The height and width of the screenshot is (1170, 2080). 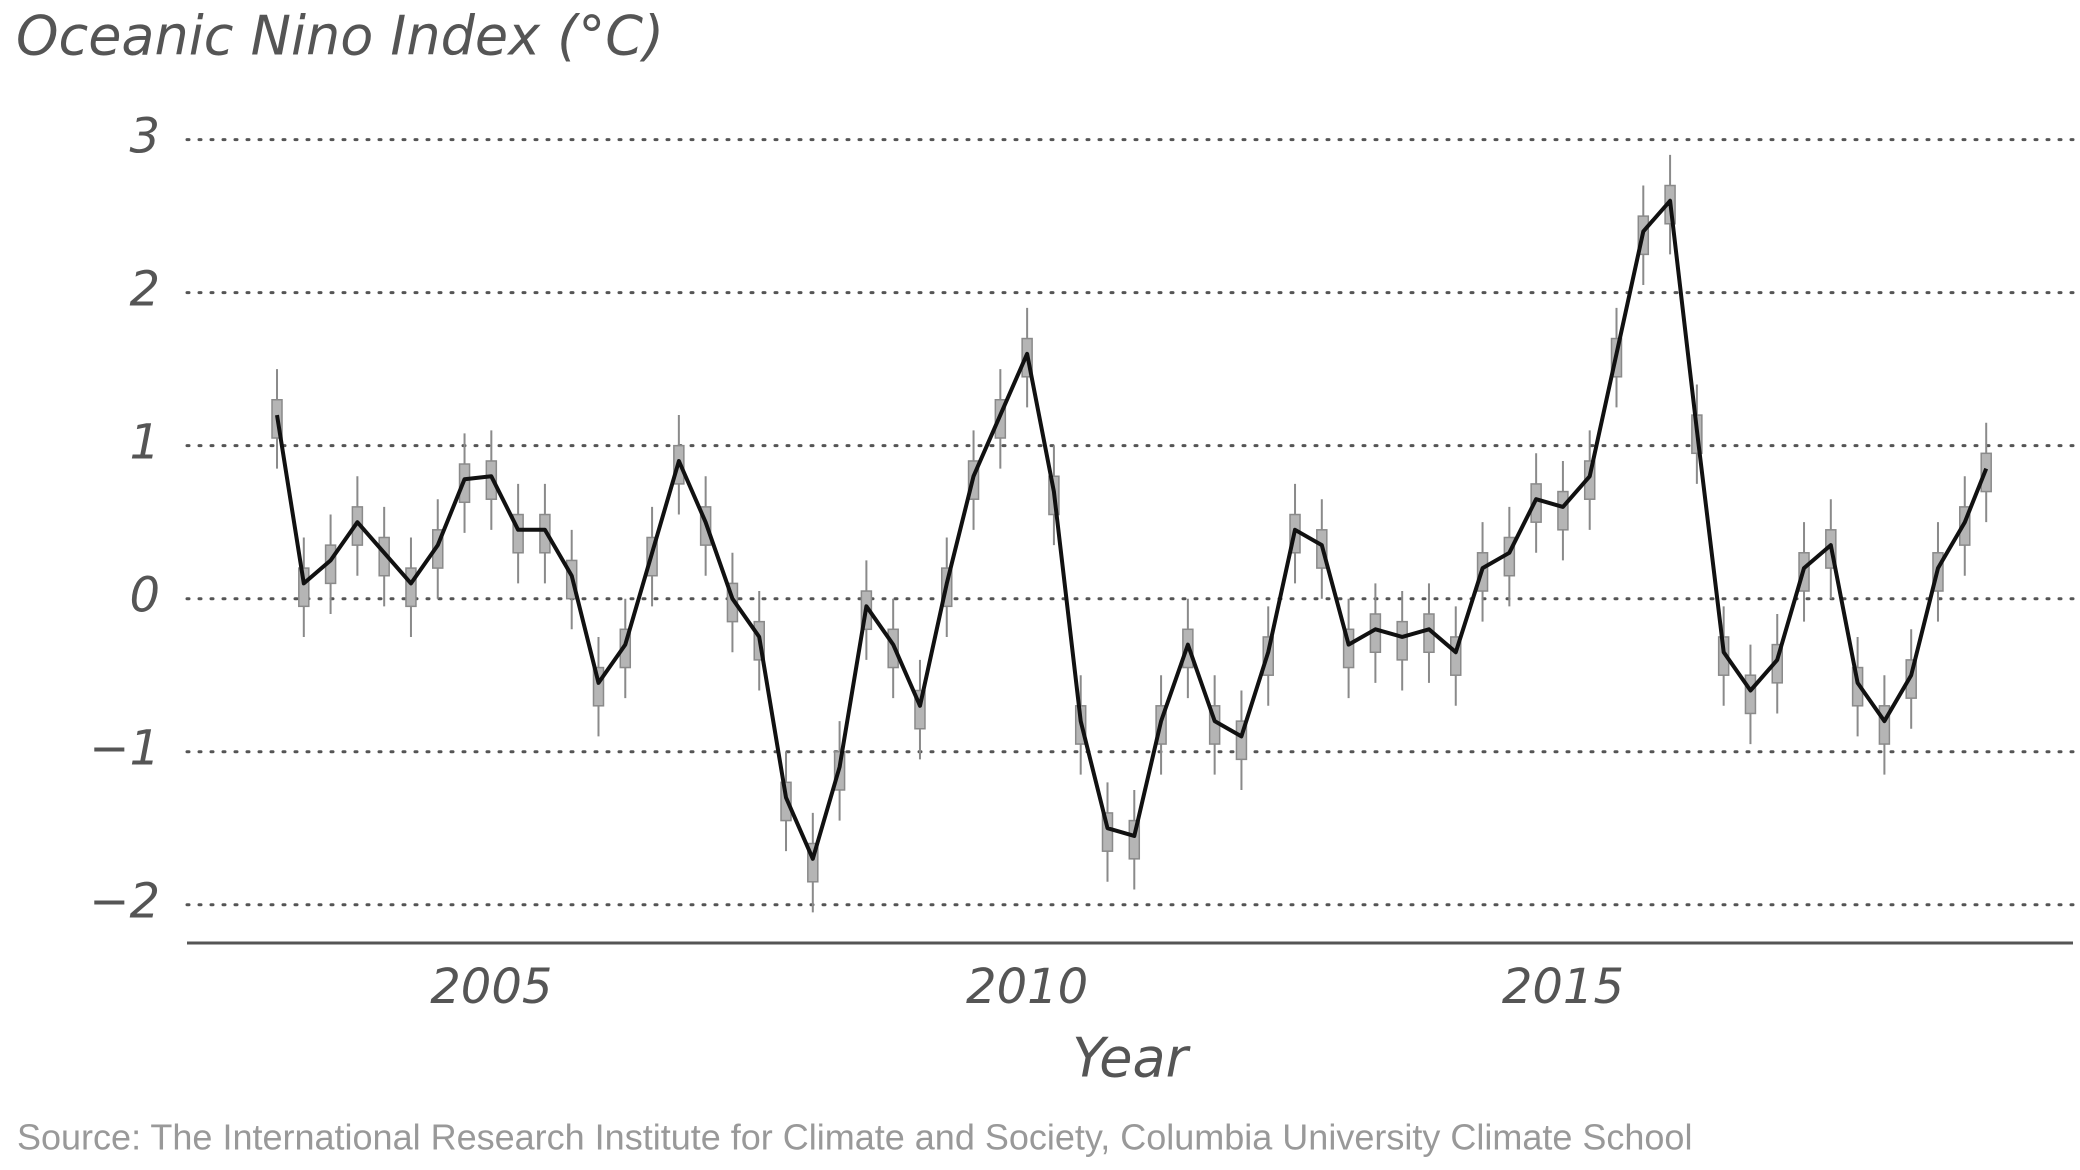 What do you see at coordinates (144, 596) in the screenshot?
I see `y-tick-label: 0` at bounding box center [144, 596].